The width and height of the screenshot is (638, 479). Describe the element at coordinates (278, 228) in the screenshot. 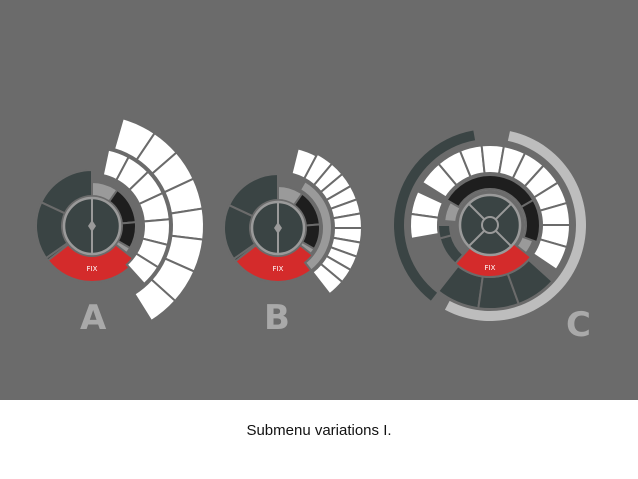

I see `menu-b-hub-diamond-icon` at that location.